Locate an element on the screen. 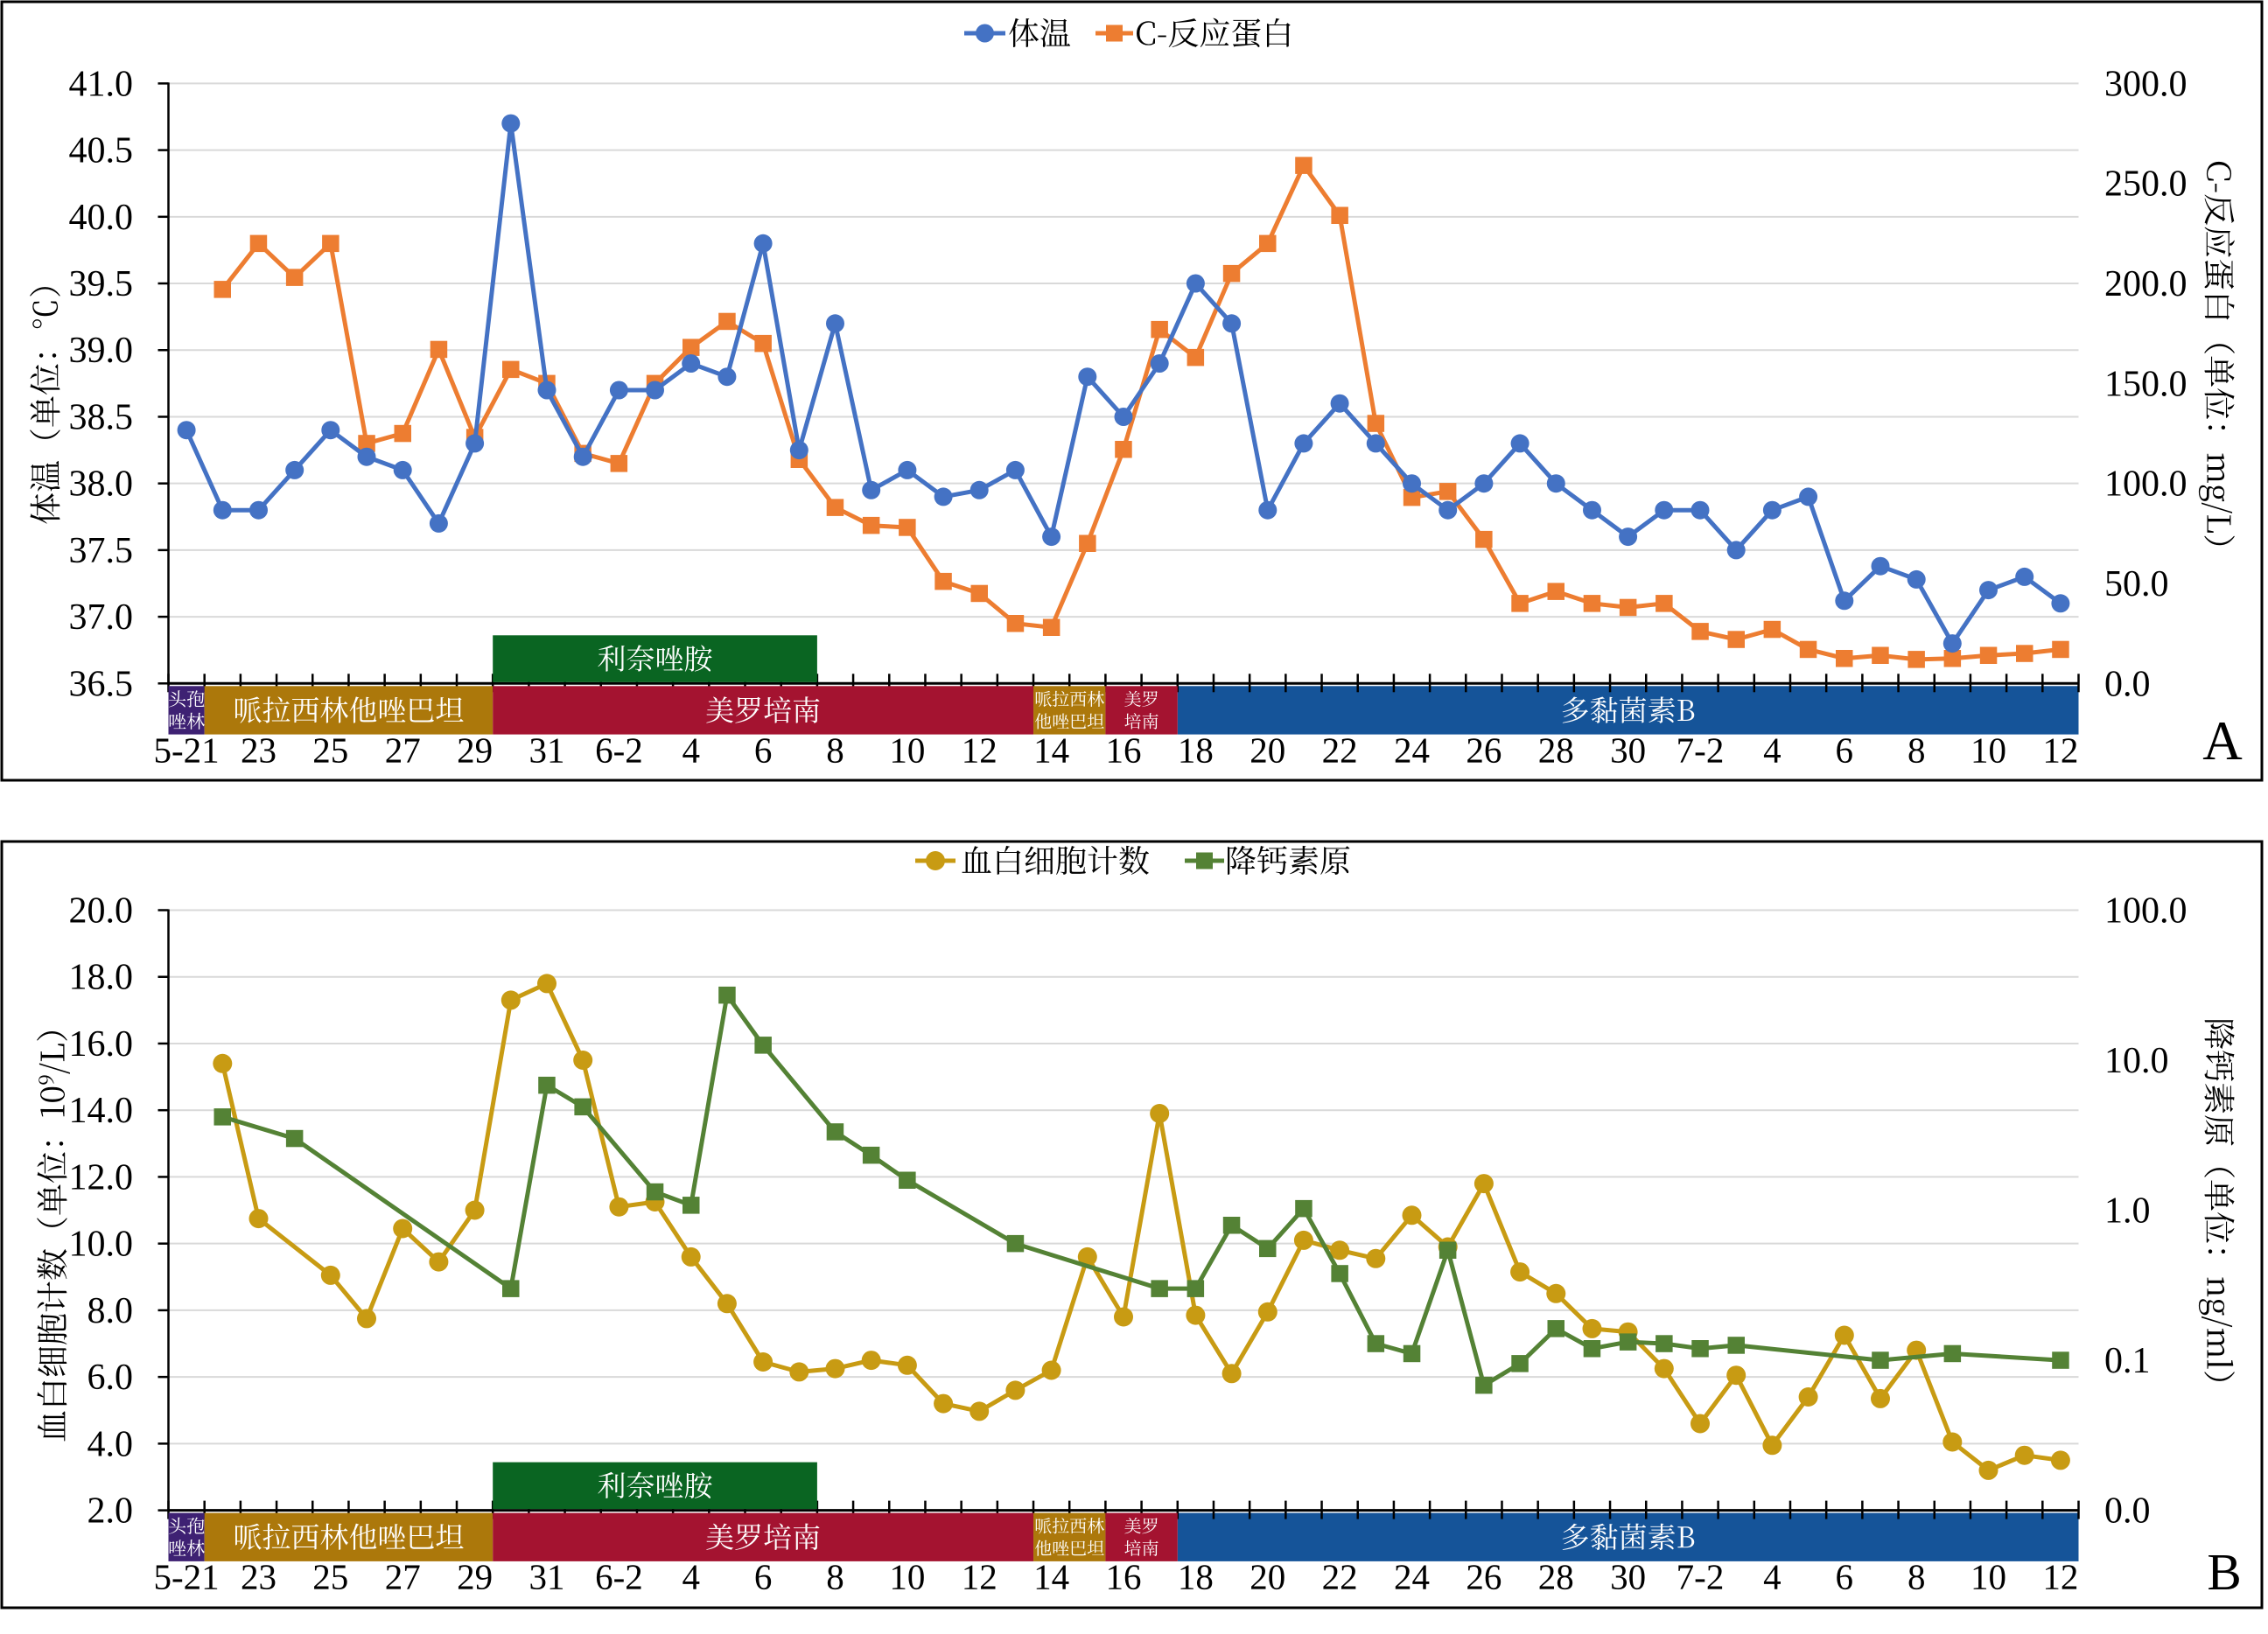 This screenshot has width=2268, height=1634. svg-text: 37.5 is located at coordinates (101, 551).